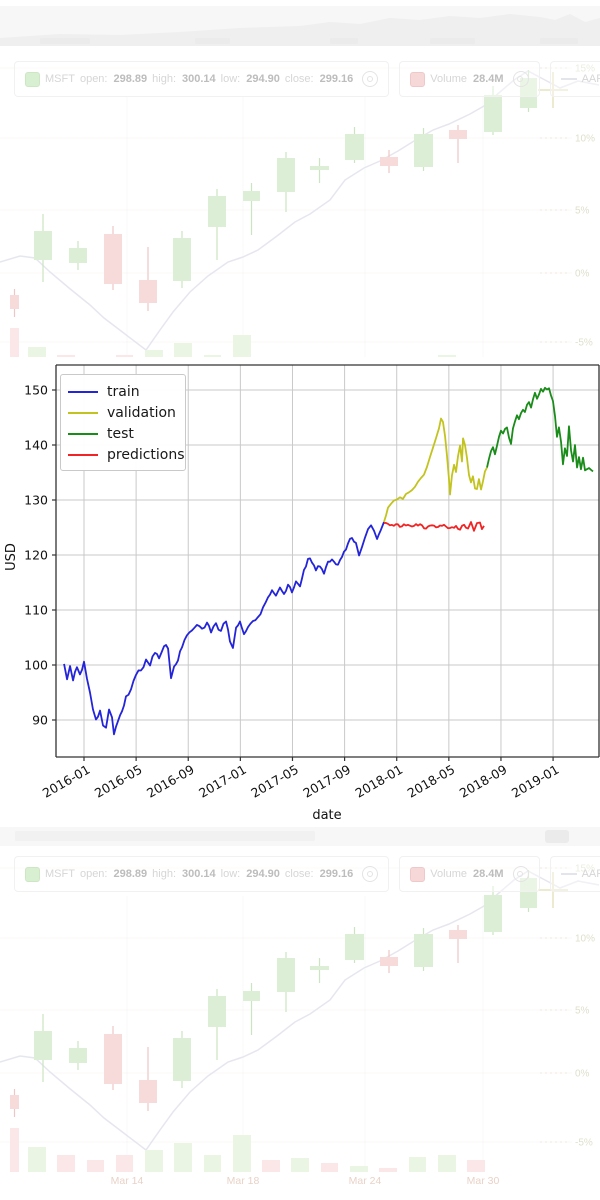 The width and height of the screenshot is (600, 1200). Describe the element at coordinates (540, 429) in the screenshot. I see `series-test-line` at that location.